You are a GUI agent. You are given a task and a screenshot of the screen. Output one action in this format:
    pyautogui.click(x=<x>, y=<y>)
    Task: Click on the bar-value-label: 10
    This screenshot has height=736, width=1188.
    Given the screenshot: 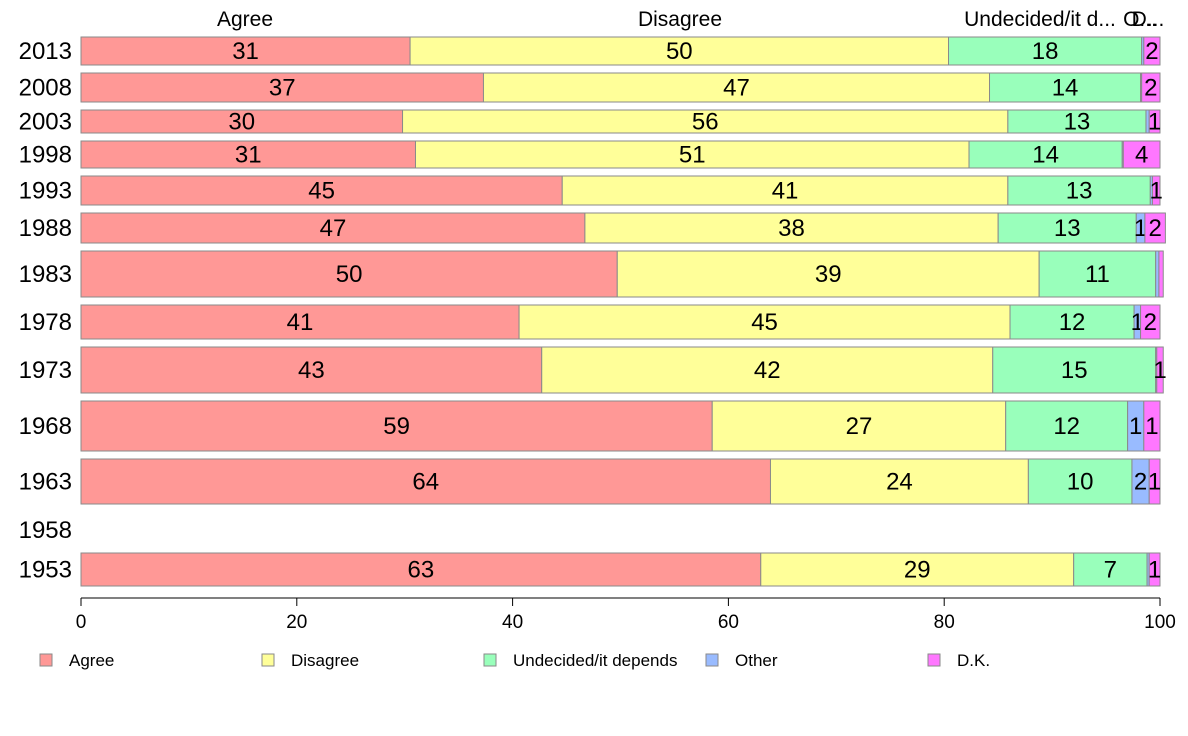 What is the action you would take?
    pyautogui.click(x=1080, y=482)
    